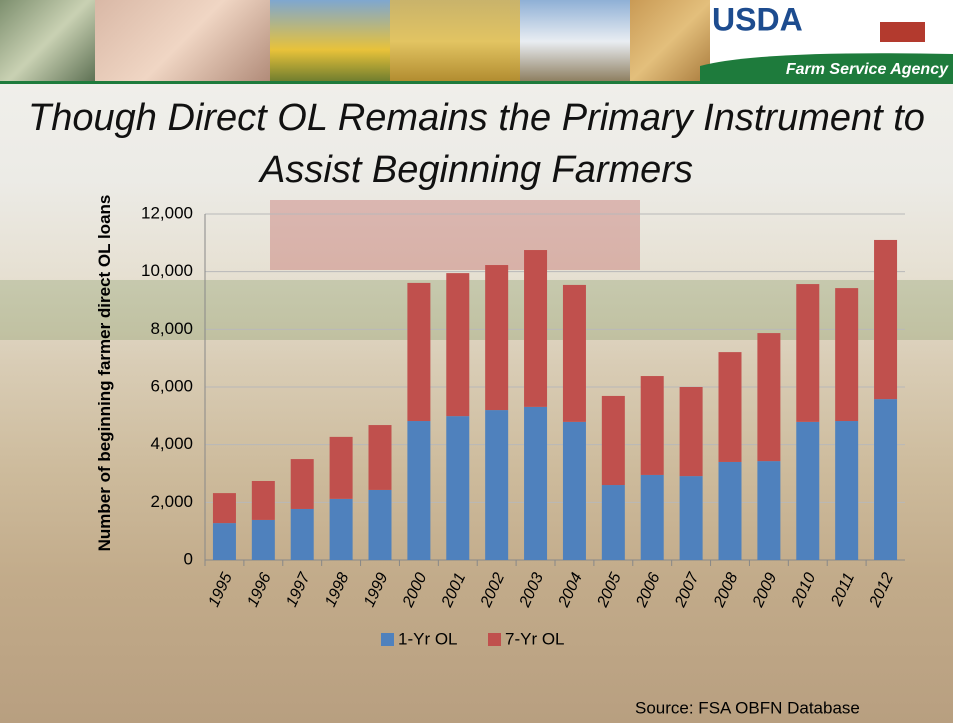 The image size is (953, 723). What do you see at coordinates (843, 589) in the screenshot?
I see `x-tick-label: 2011` at bounding box center [843, 589].